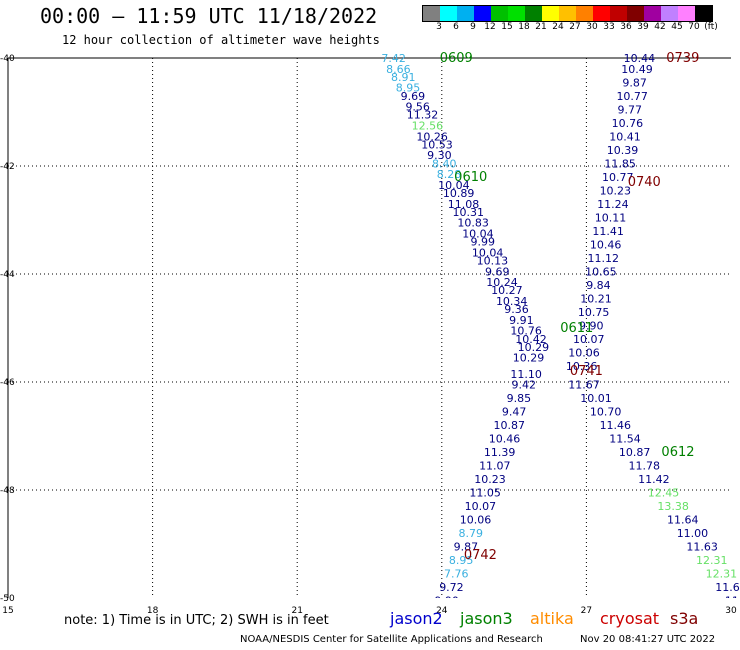 The width and height of the screenshot is (740, 650). What do you see at coordinates (596, 398) in the screenshot?
I see `data-point-label: 10.01` at bounding box center [596, 398].